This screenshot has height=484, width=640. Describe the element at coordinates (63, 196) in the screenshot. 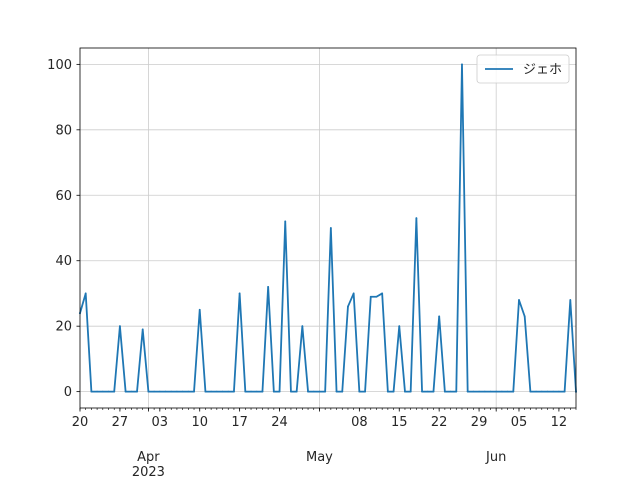

I see `y-tick-label: 60` at that location.